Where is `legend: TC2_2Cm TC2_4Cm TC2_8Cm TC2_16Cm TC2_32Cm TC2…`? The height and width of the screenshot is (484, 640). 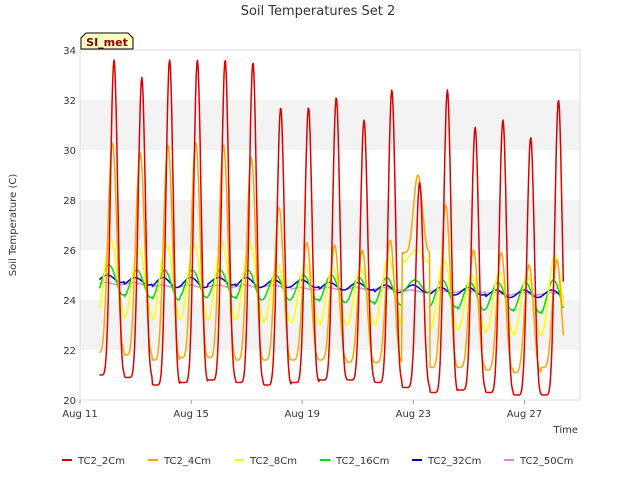
legend: TC2_2Cm TC2_4Cm TC2_8Cm TC2_16Cm TC2_32Cm TC2… is located at coordinates (317, 461).